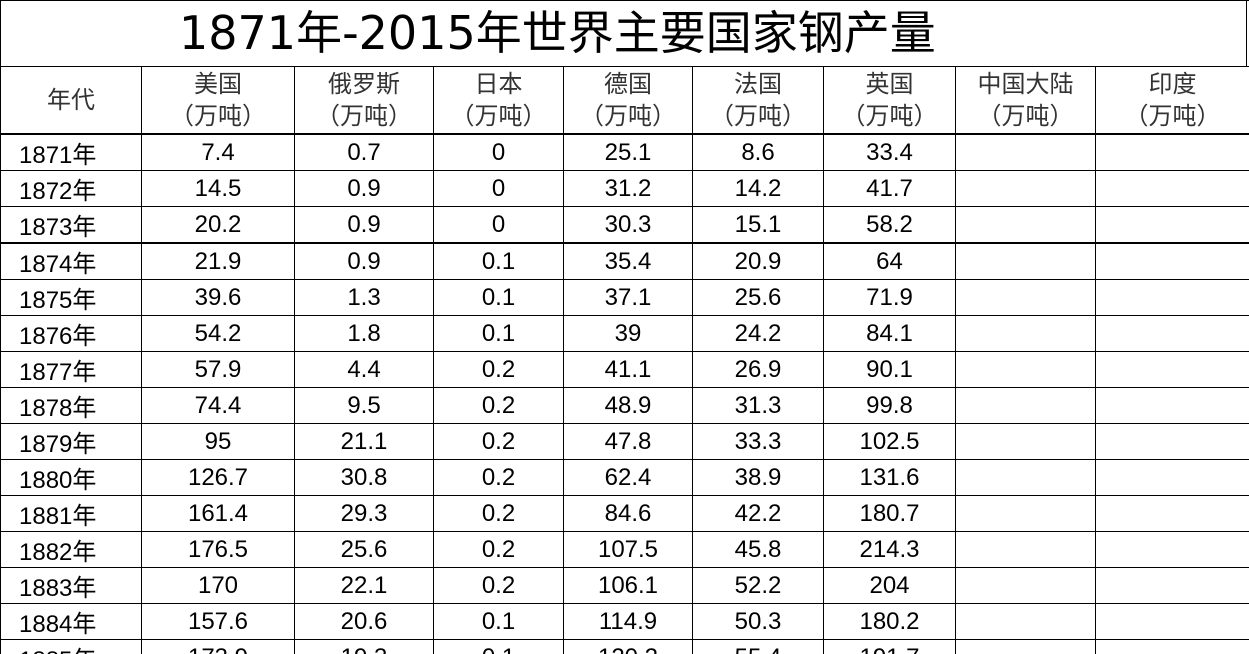  What do you see at coordinates (218, 188) in the screenshot?
I see `value-cell: 14.5` at bounding box center [218, 188].